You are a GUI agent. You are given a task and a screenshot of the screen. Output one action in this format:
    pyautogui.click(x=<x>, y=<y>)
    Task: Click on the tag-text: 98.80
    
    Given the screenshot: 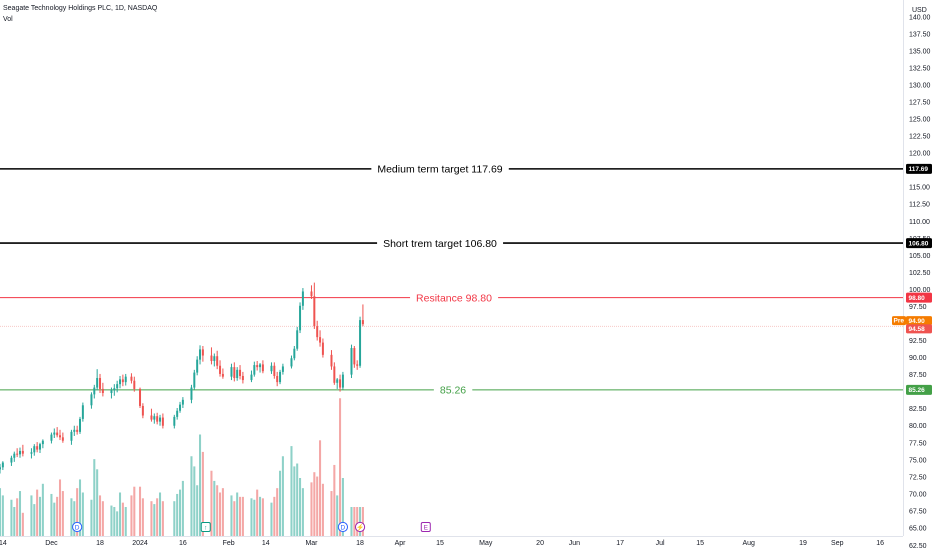 What is the action you would take?
    pyautogui.click(x=917, y=298)
    